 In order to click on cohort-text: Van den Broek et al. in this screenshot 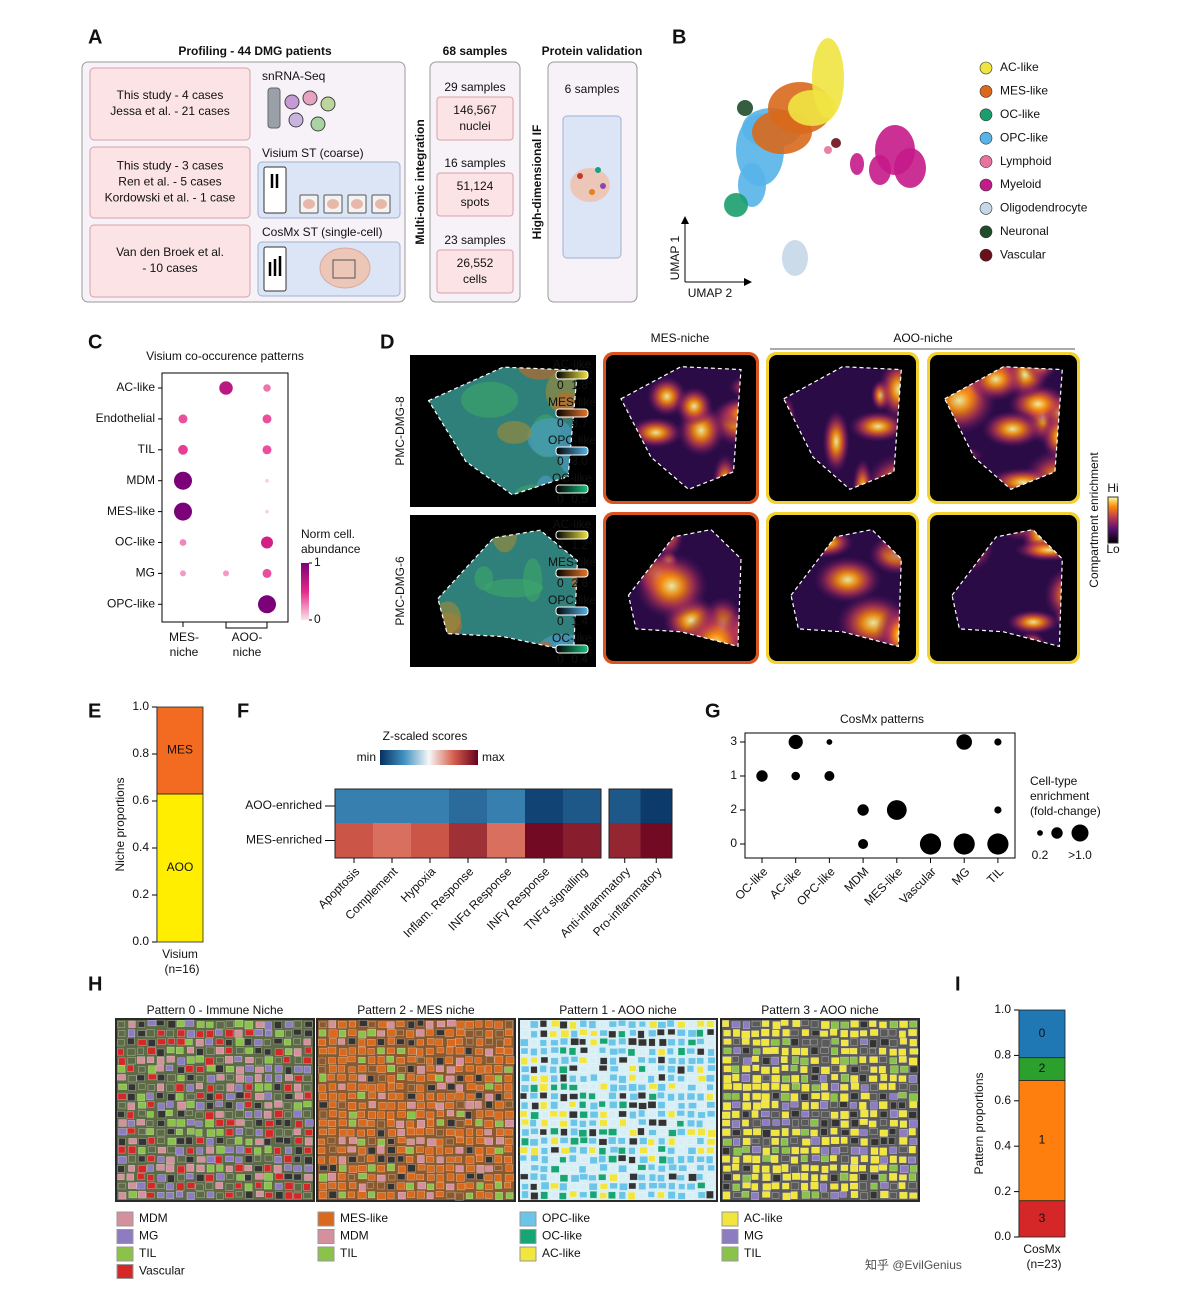, I will do `click(170, 252)`.